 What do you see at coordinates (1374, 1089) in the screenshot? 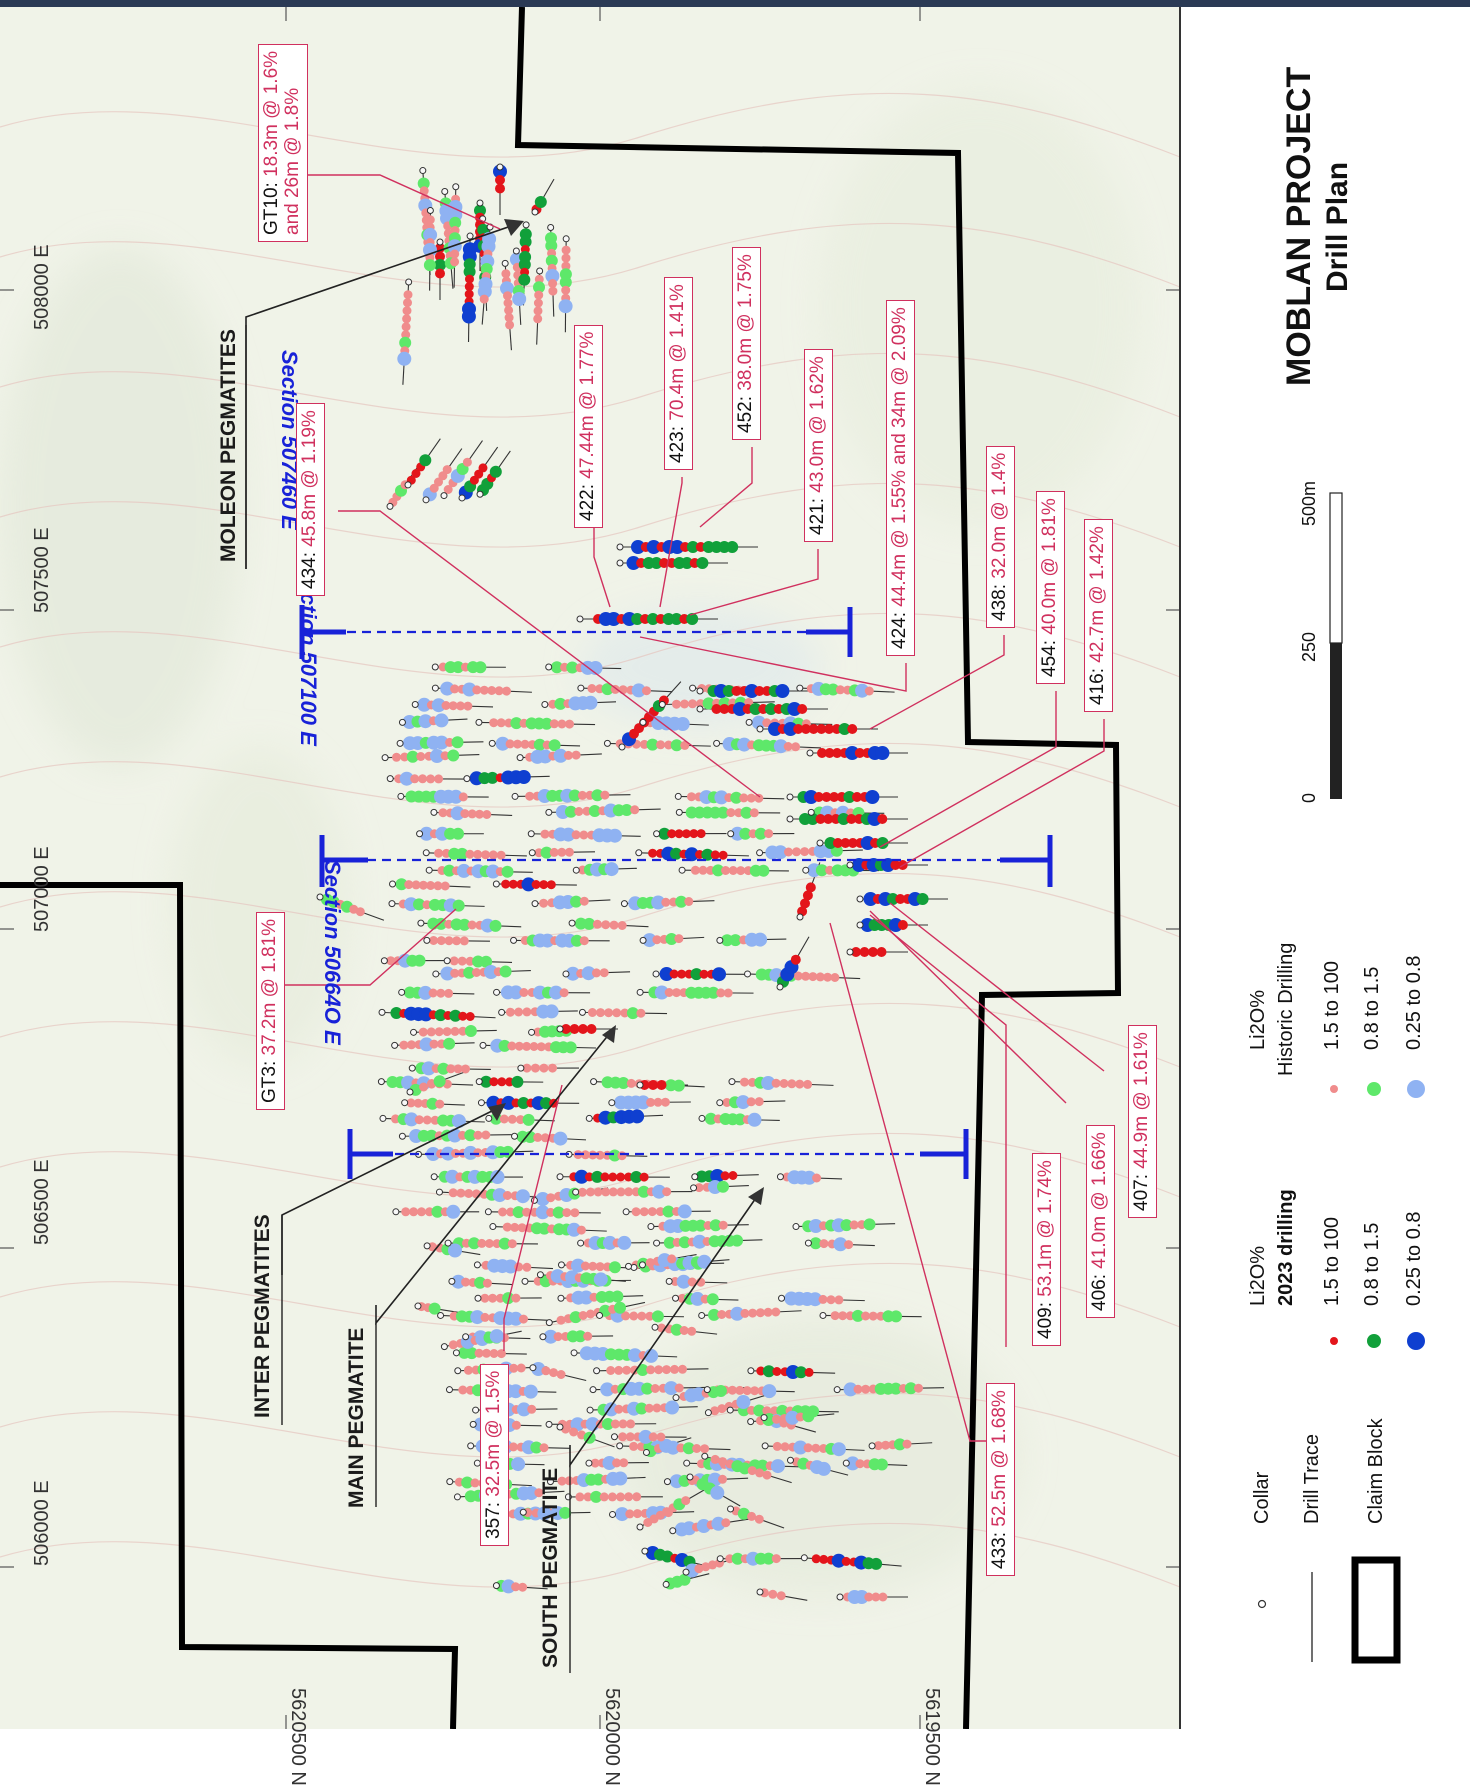
I see `legend-historic-mid` at bounding box center [1374, 1089].